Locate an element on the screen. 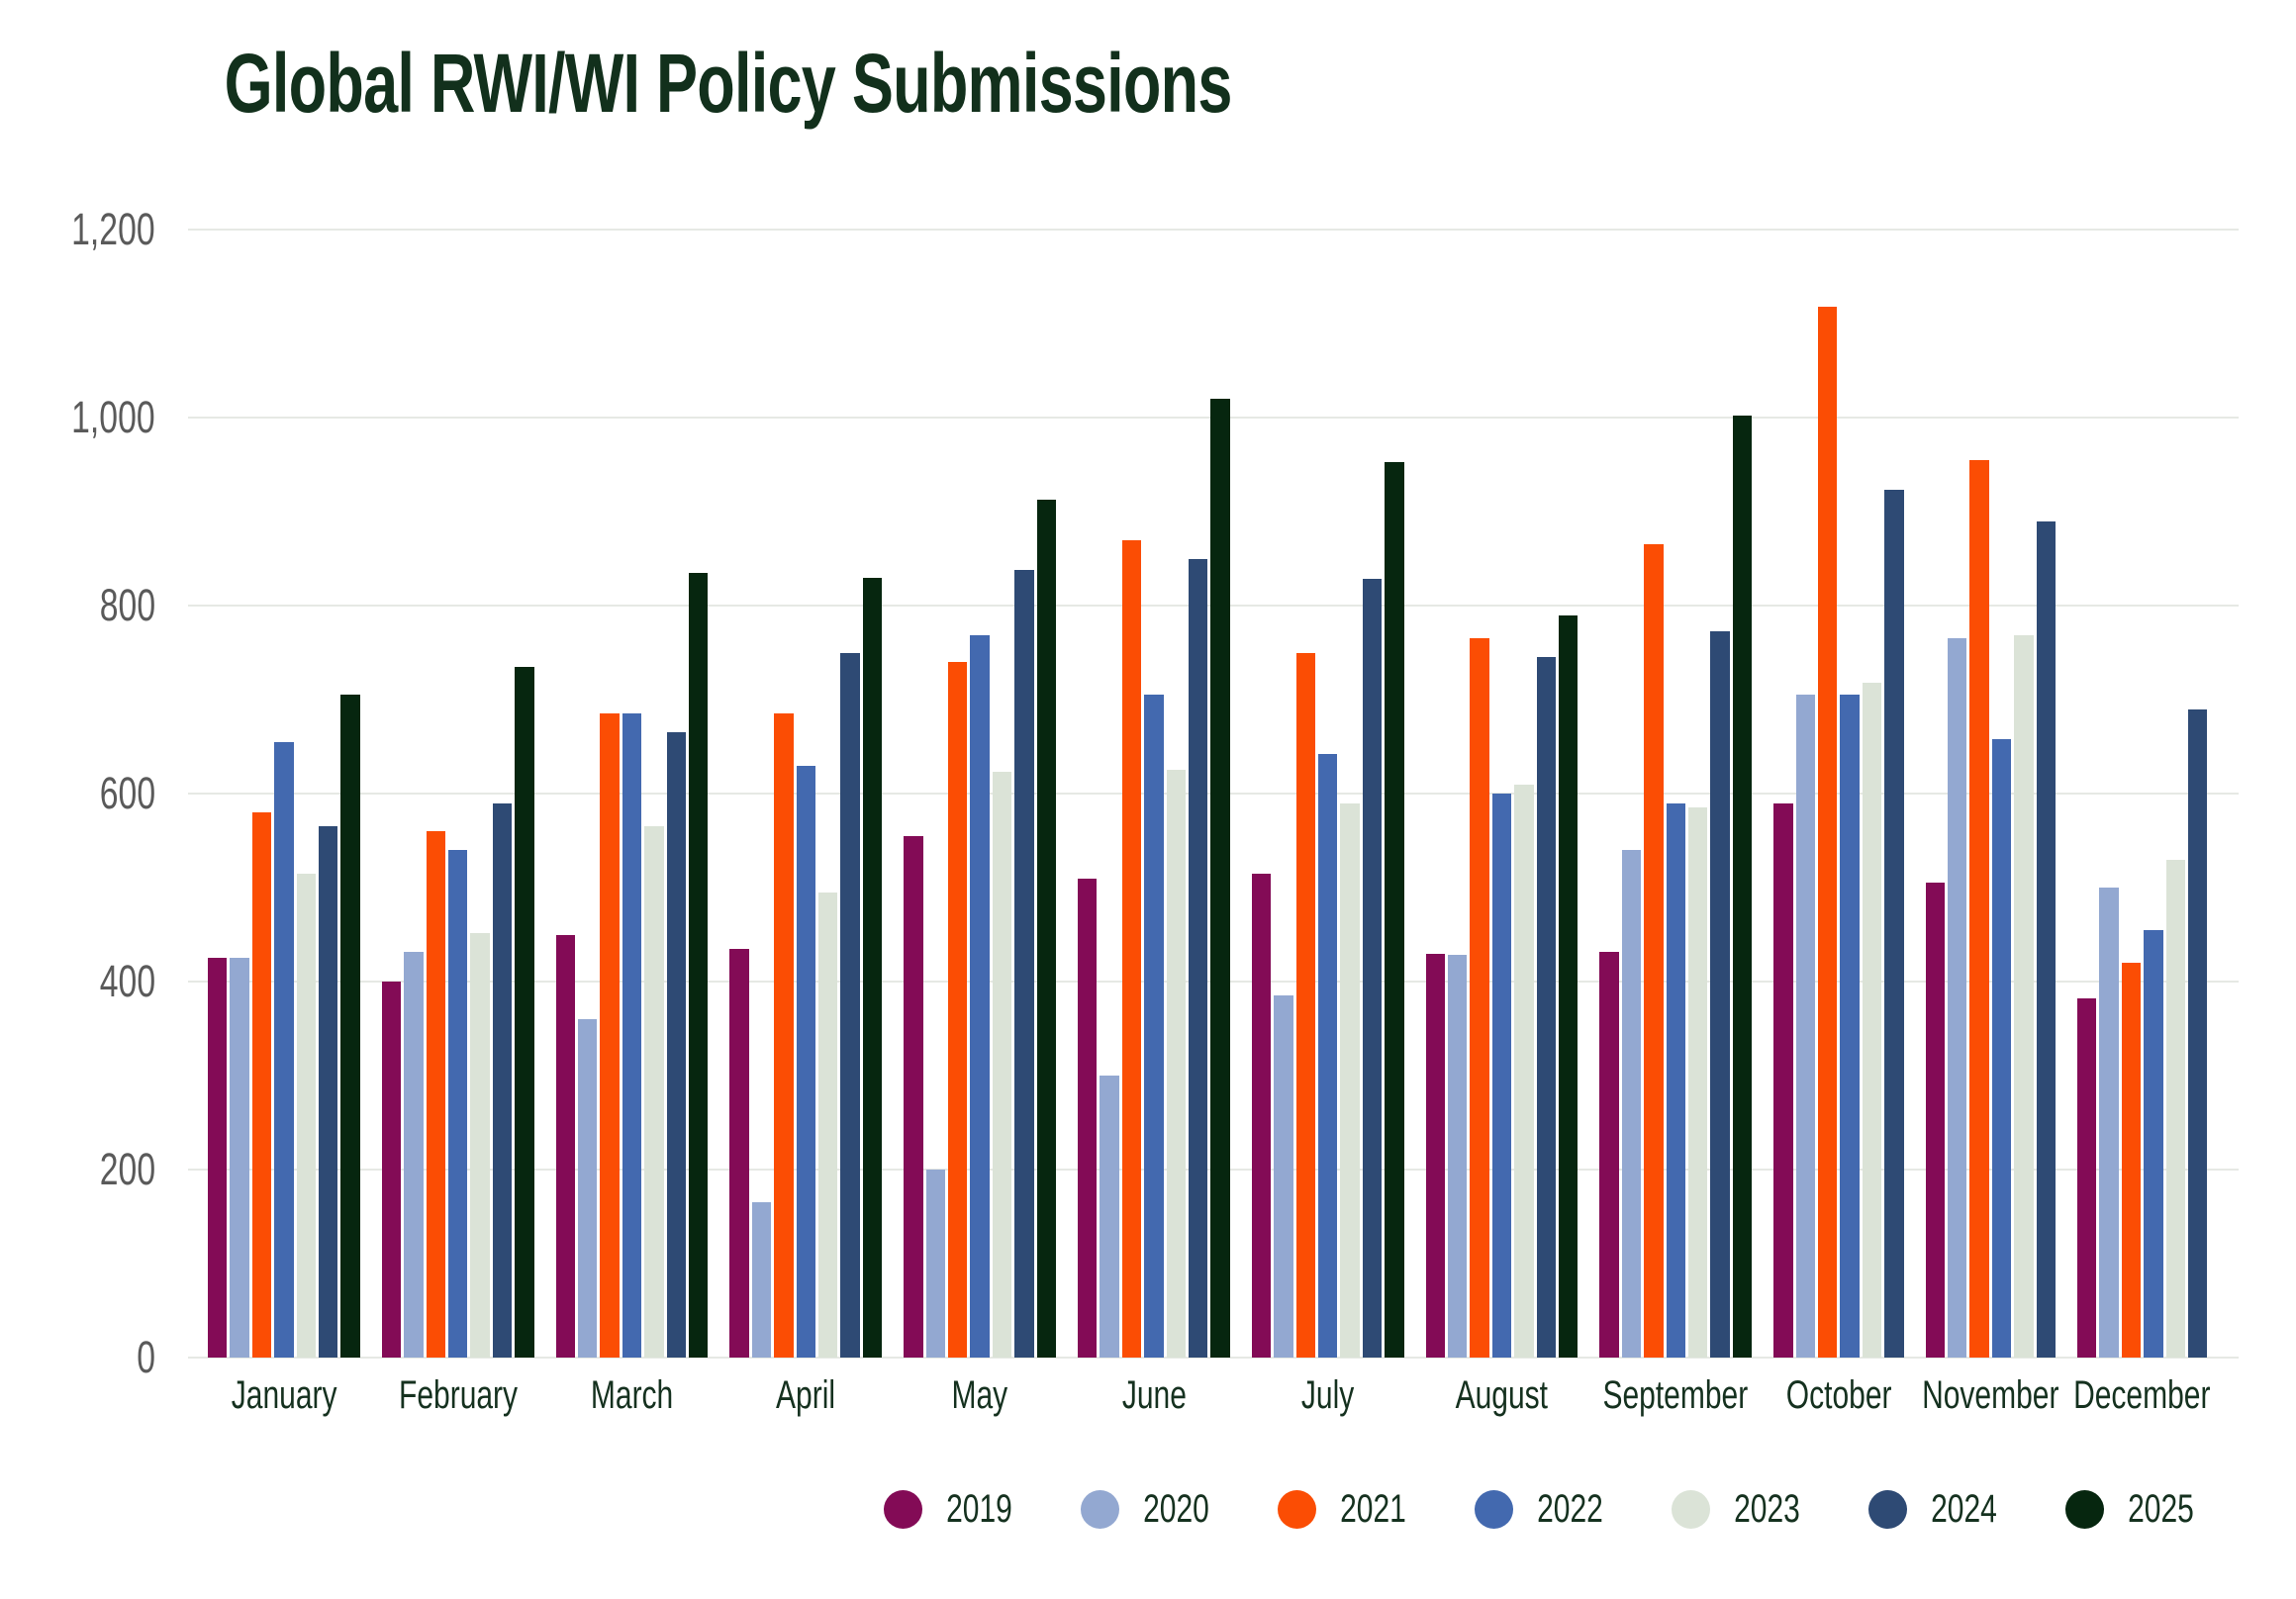 This screenshot has width=2296, height=1599. legend-item-2021: 2021 is located at coordinates (1347, 1509).